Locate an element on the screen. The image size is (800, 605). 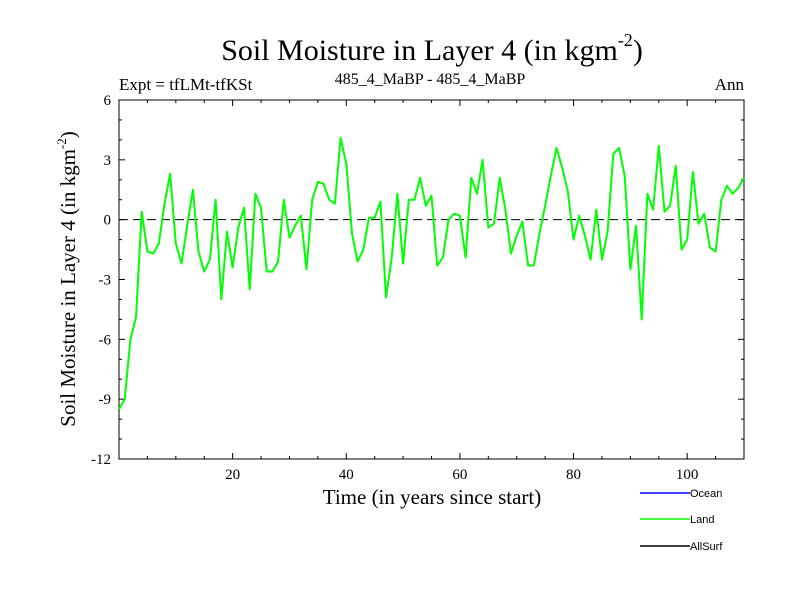
chart-title: Soil Moisture in Layer 4 (in kgm-2) is located at coordinates (432, 48).